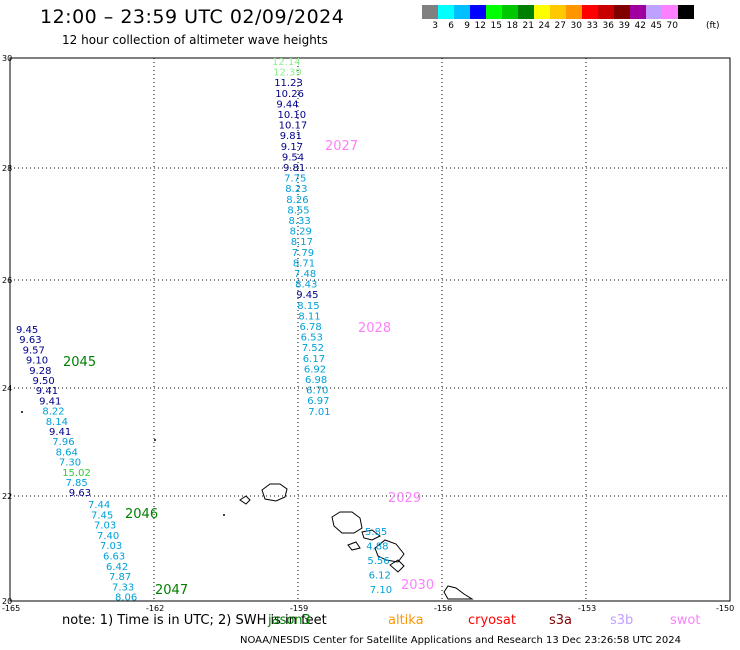  What do you see at coordinates (496, 26) in the screenshot?
I see `legend-label: 15` at bounding box center [496, 26].